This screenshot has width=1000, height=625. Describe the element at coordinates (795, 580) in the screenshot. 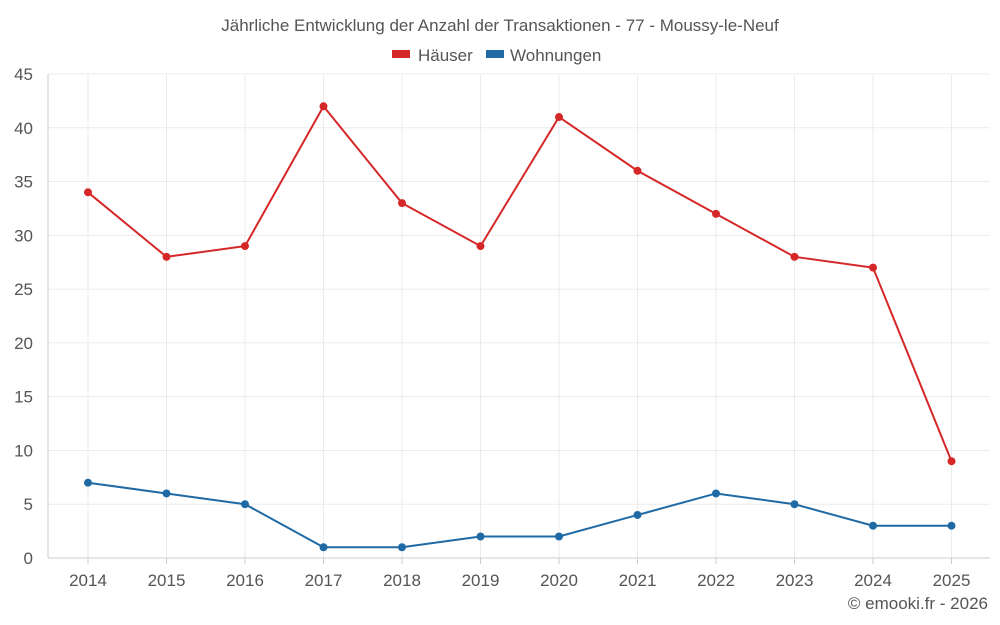

I see `x-tick-label: 2023` at that location.